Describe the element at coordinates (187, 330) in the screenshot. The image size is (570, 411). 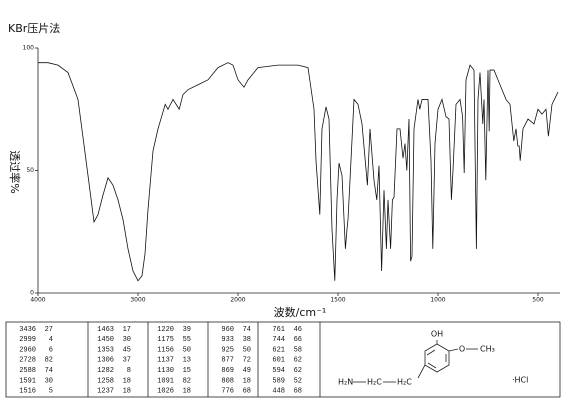
I see `transmittance-cell: 39` at that location.